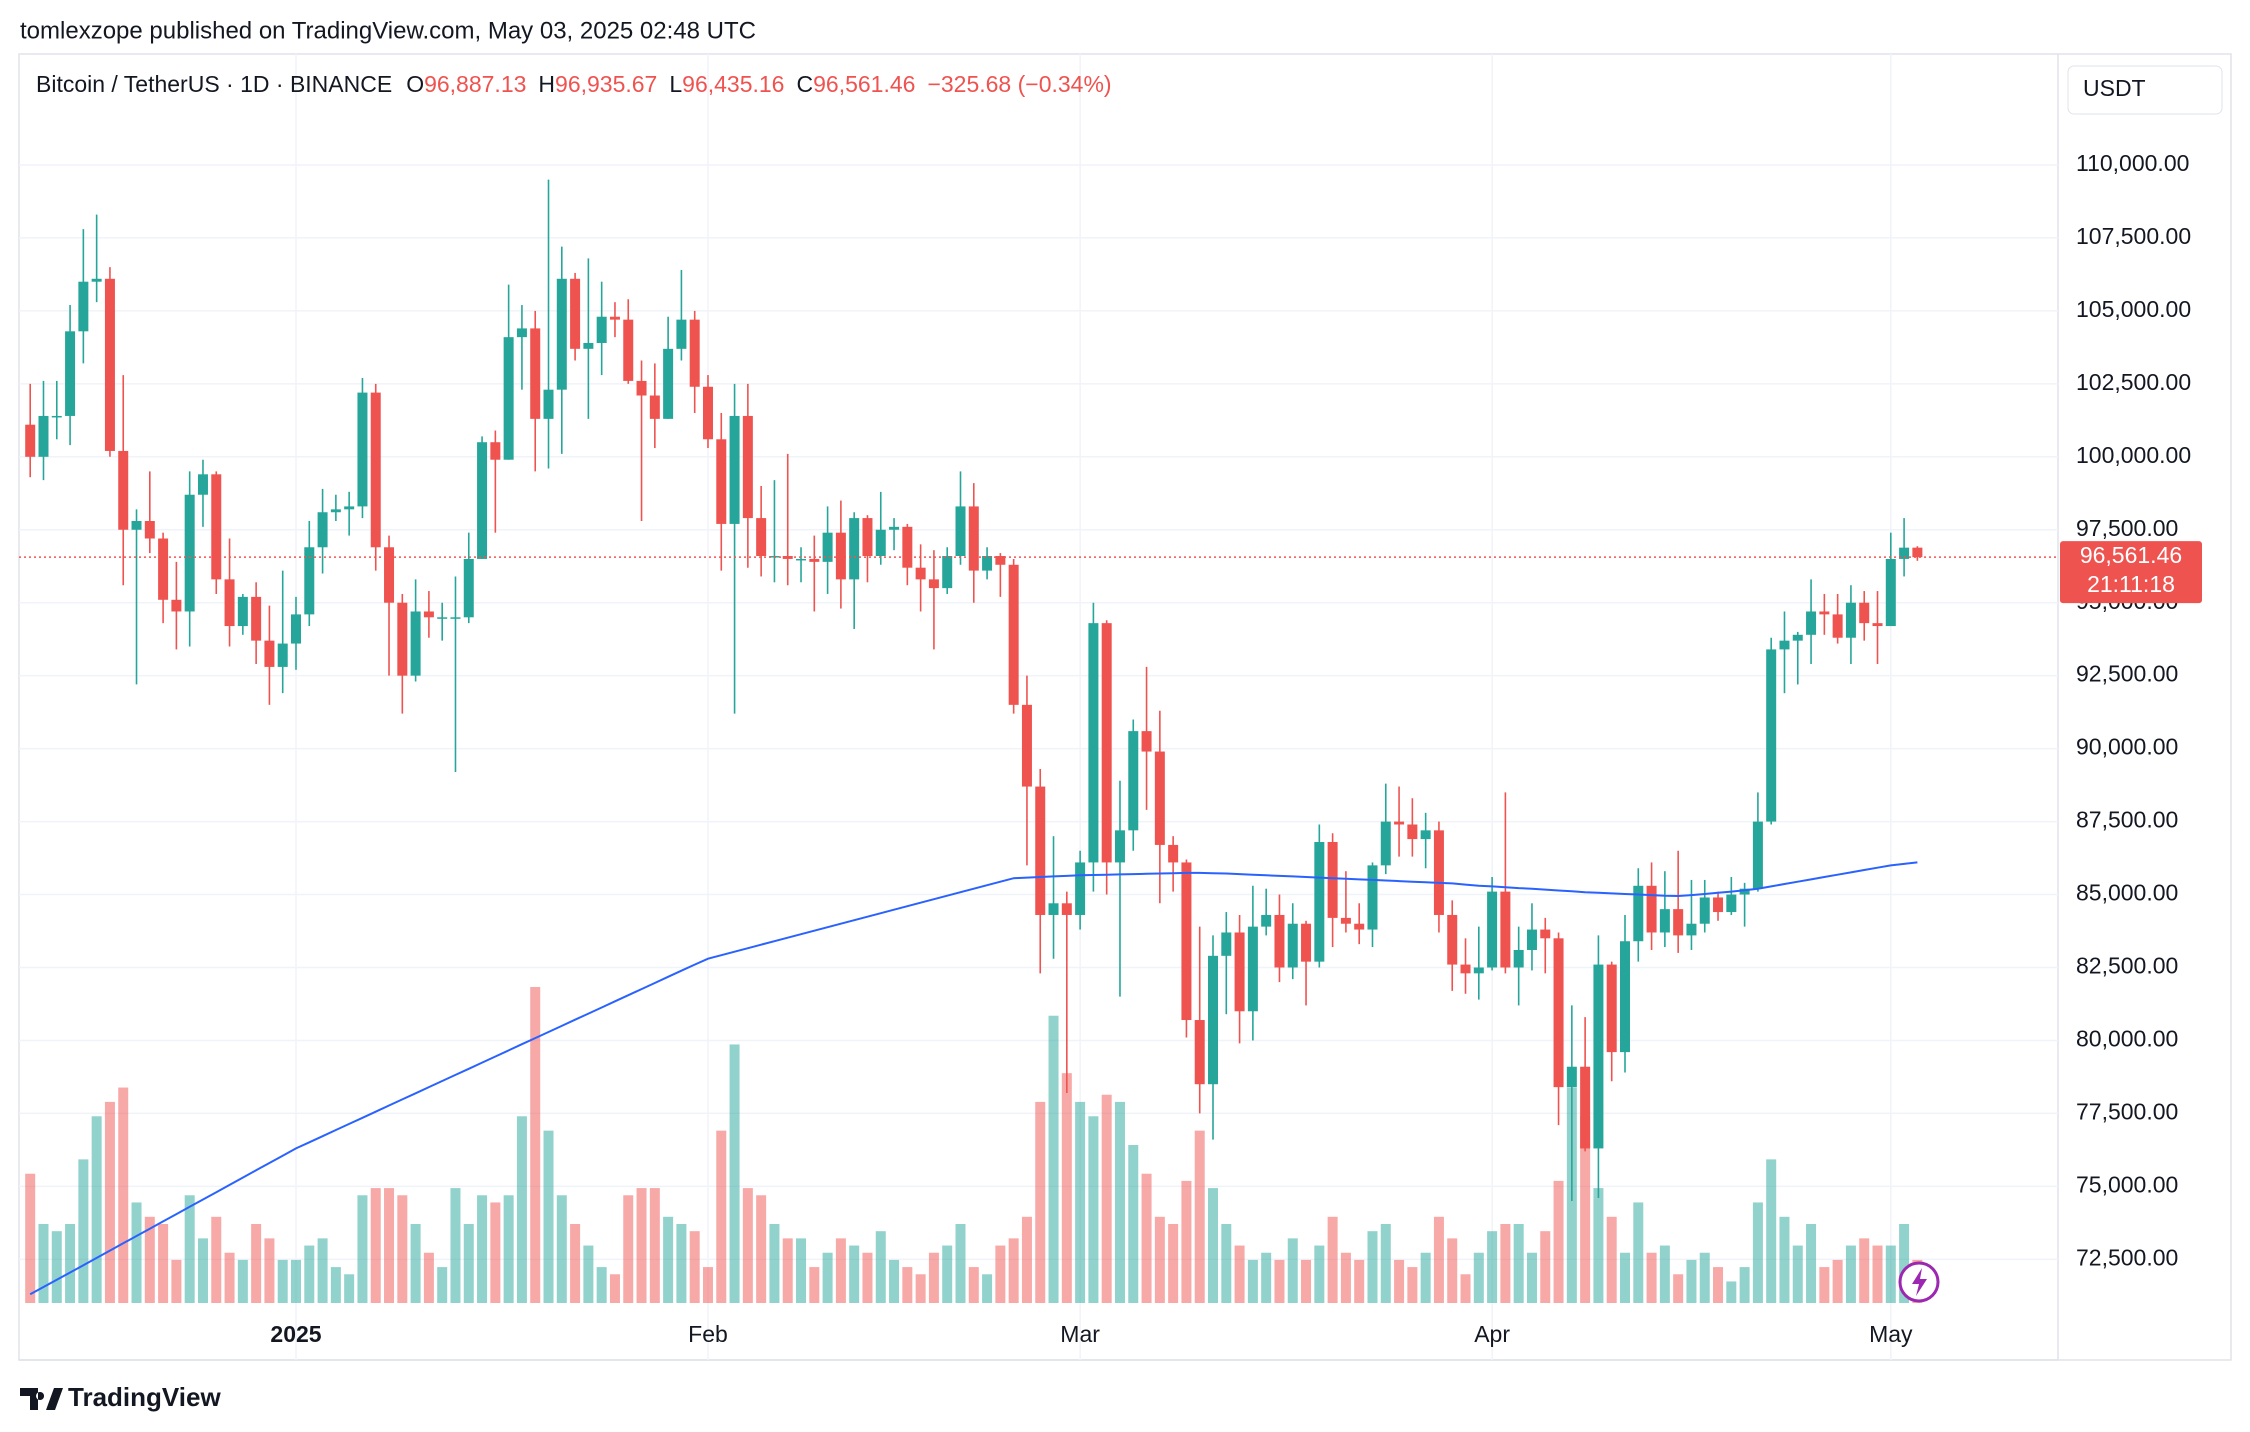 The image size is (2250, 1432). What do you see at coordinates (2131, 572) in the screenshot?
I see `last-price-box` at bounding box center [2131, 572].